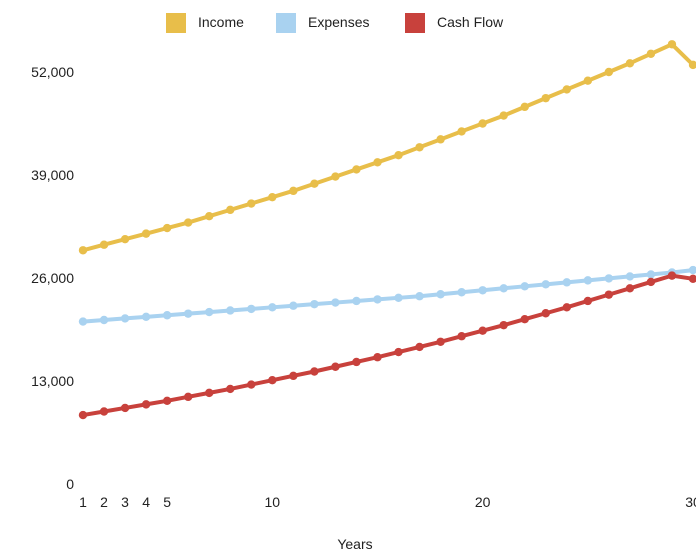  Describe the element at coordinates (387, 295) in the screenshot. I see `series-expenses` at that location.